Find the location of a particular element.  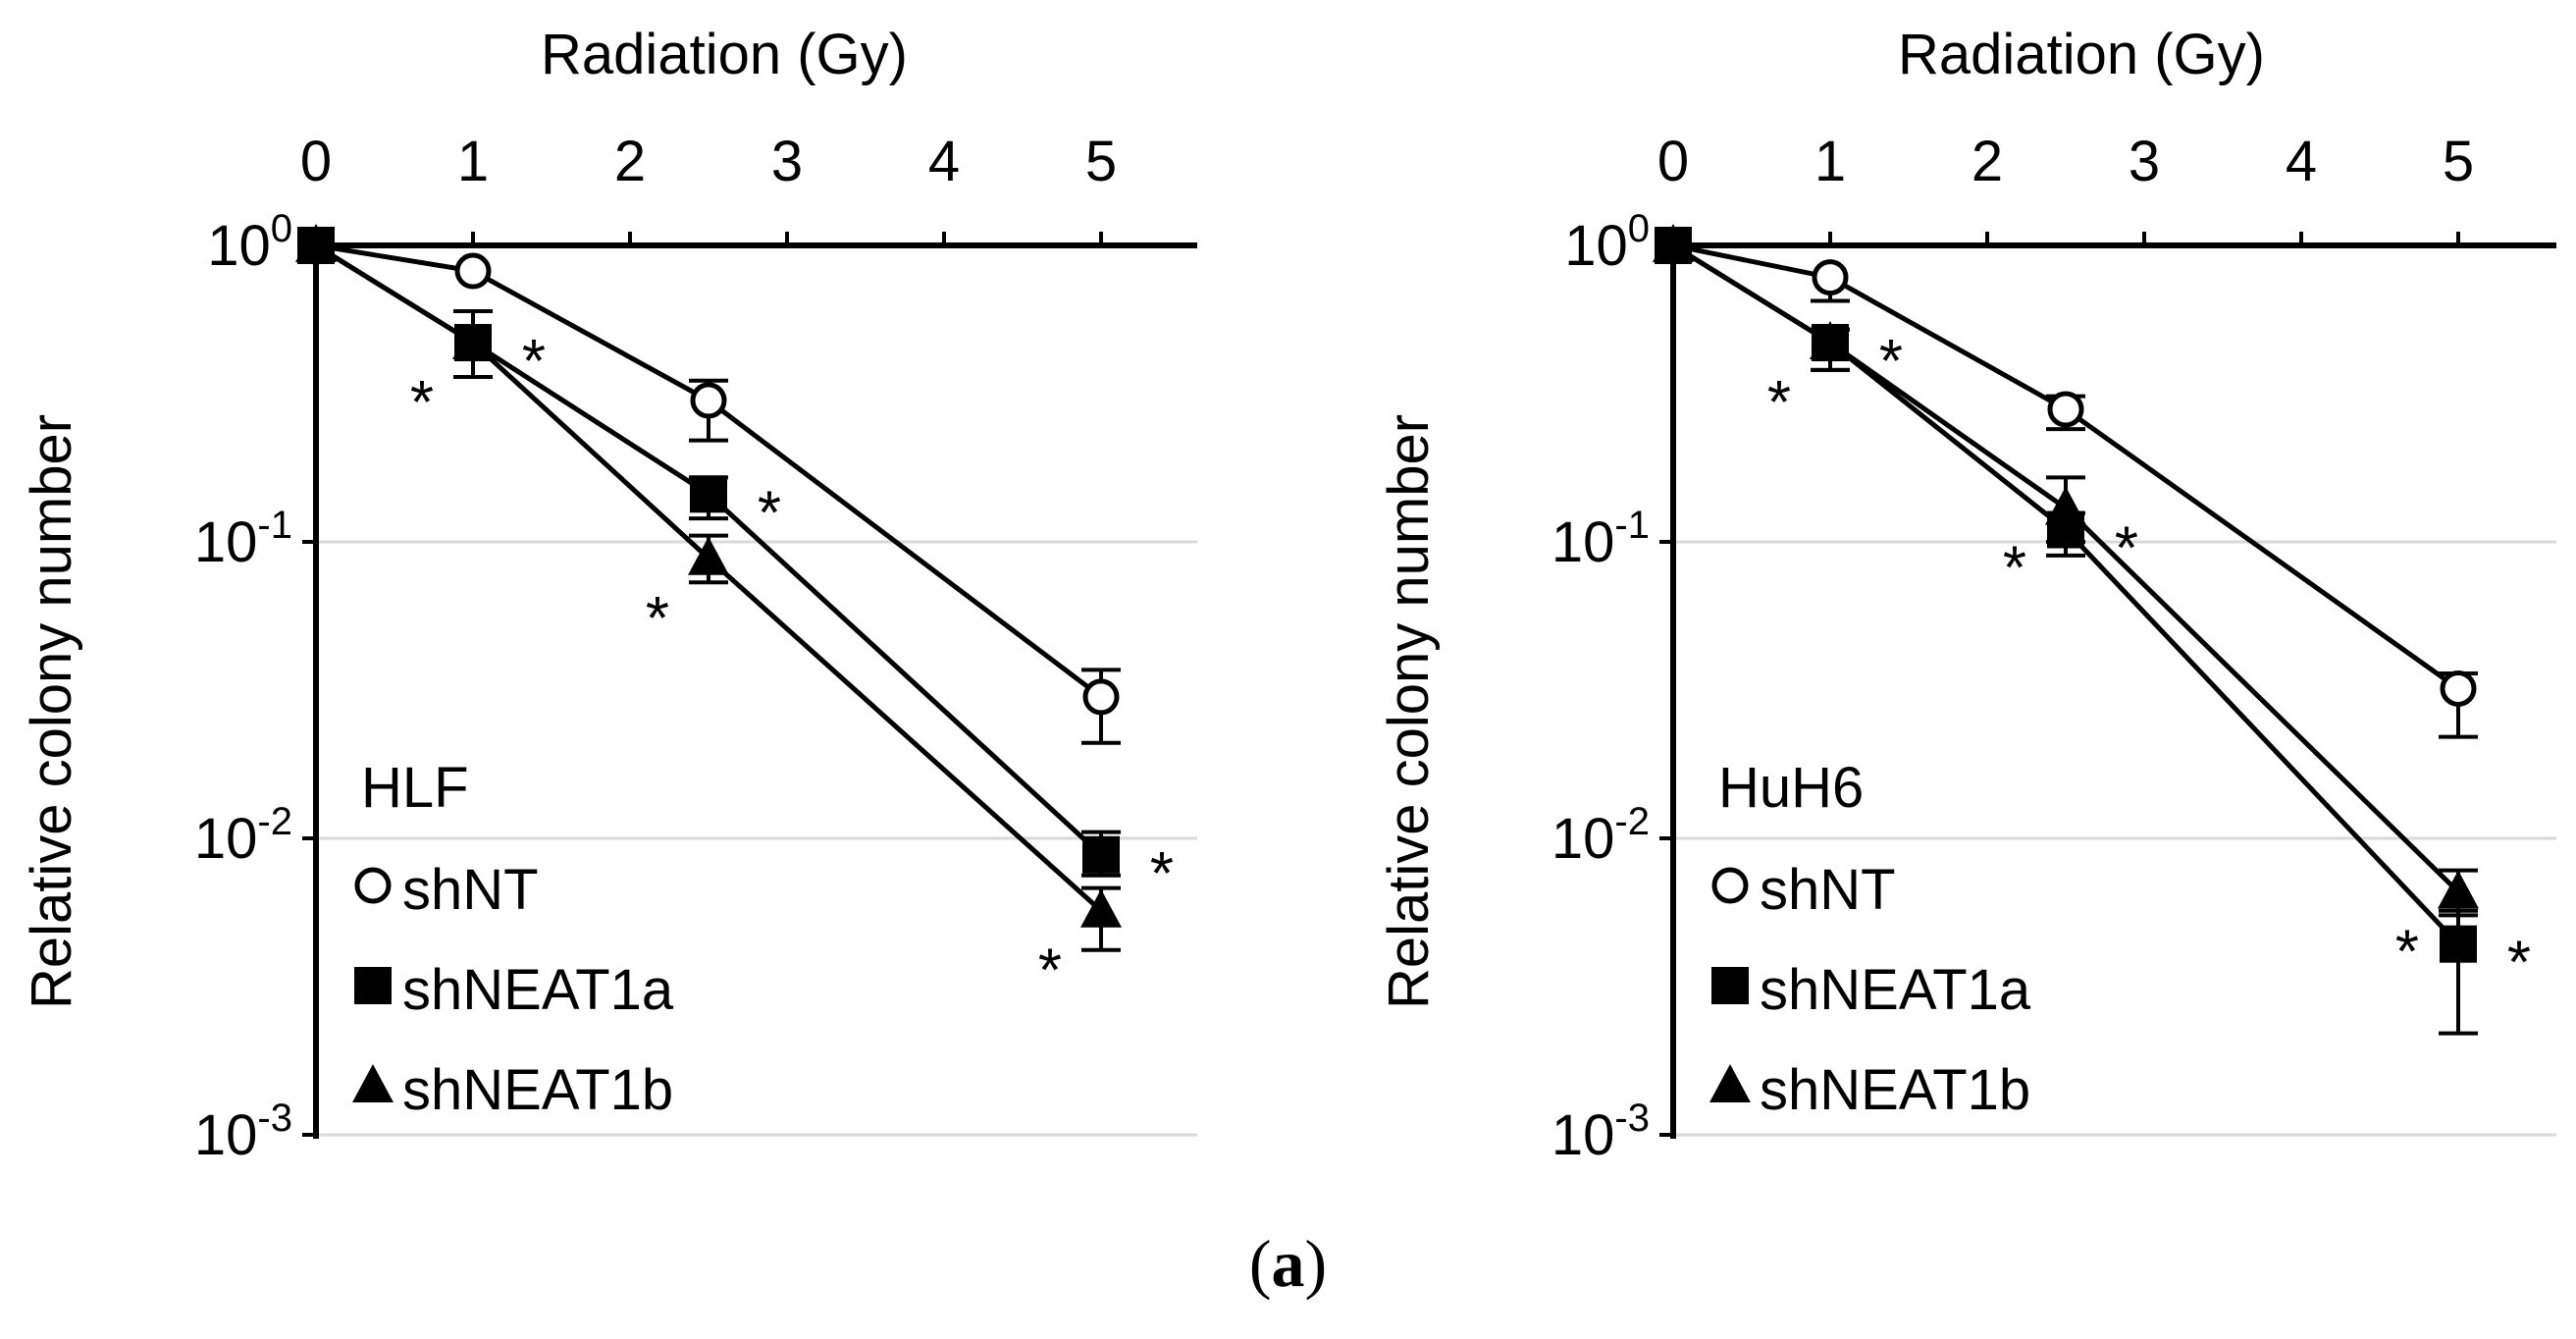

caption-letter: a is located at coordinates (1288, 1263).